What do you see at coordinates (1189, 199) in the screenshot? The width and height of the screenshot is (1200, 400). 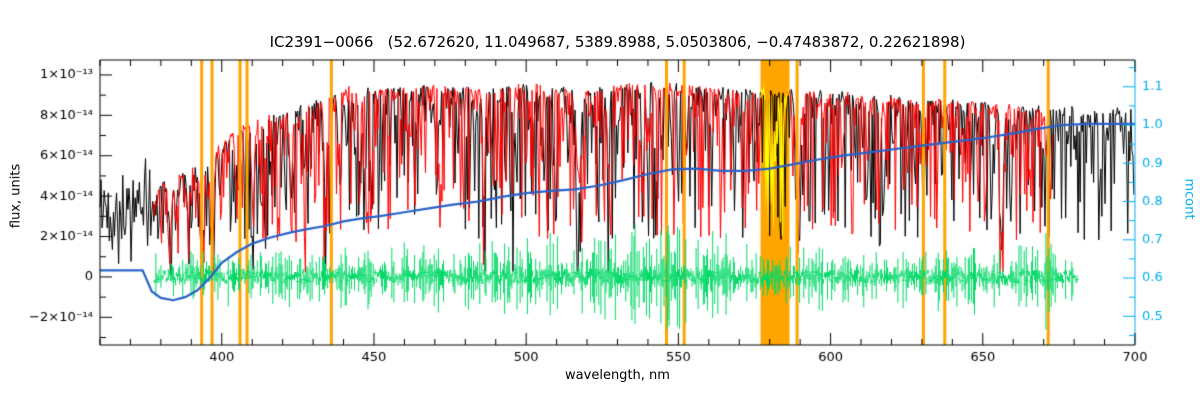 I see `y-axis-label-right: mcont` at bounding box center [1189, 199].